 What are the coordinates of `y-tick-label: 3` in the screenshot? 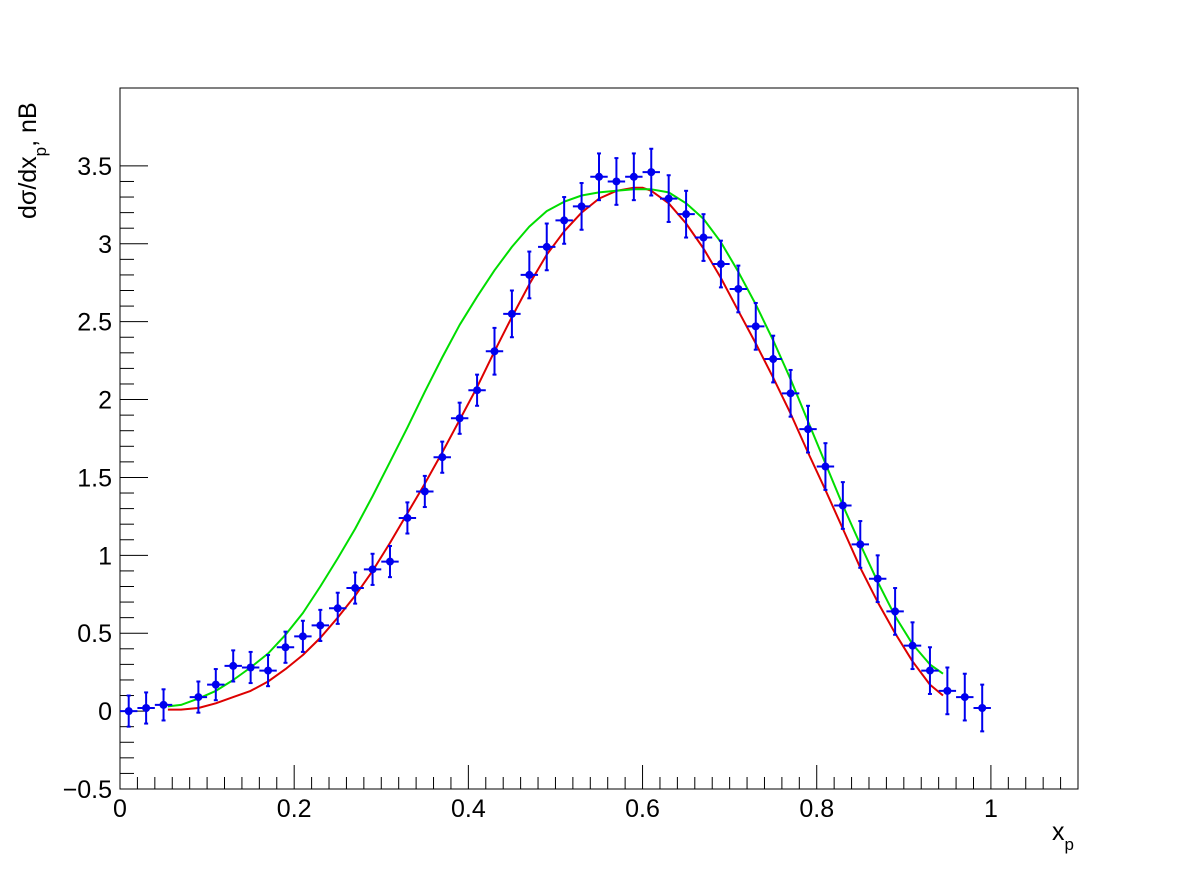 It's located at (105, 245).